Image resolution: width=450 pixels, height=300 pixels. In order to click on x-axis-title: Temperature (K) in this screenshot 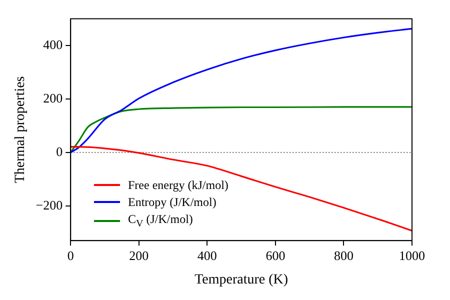, I will do `click(241, 280)`.